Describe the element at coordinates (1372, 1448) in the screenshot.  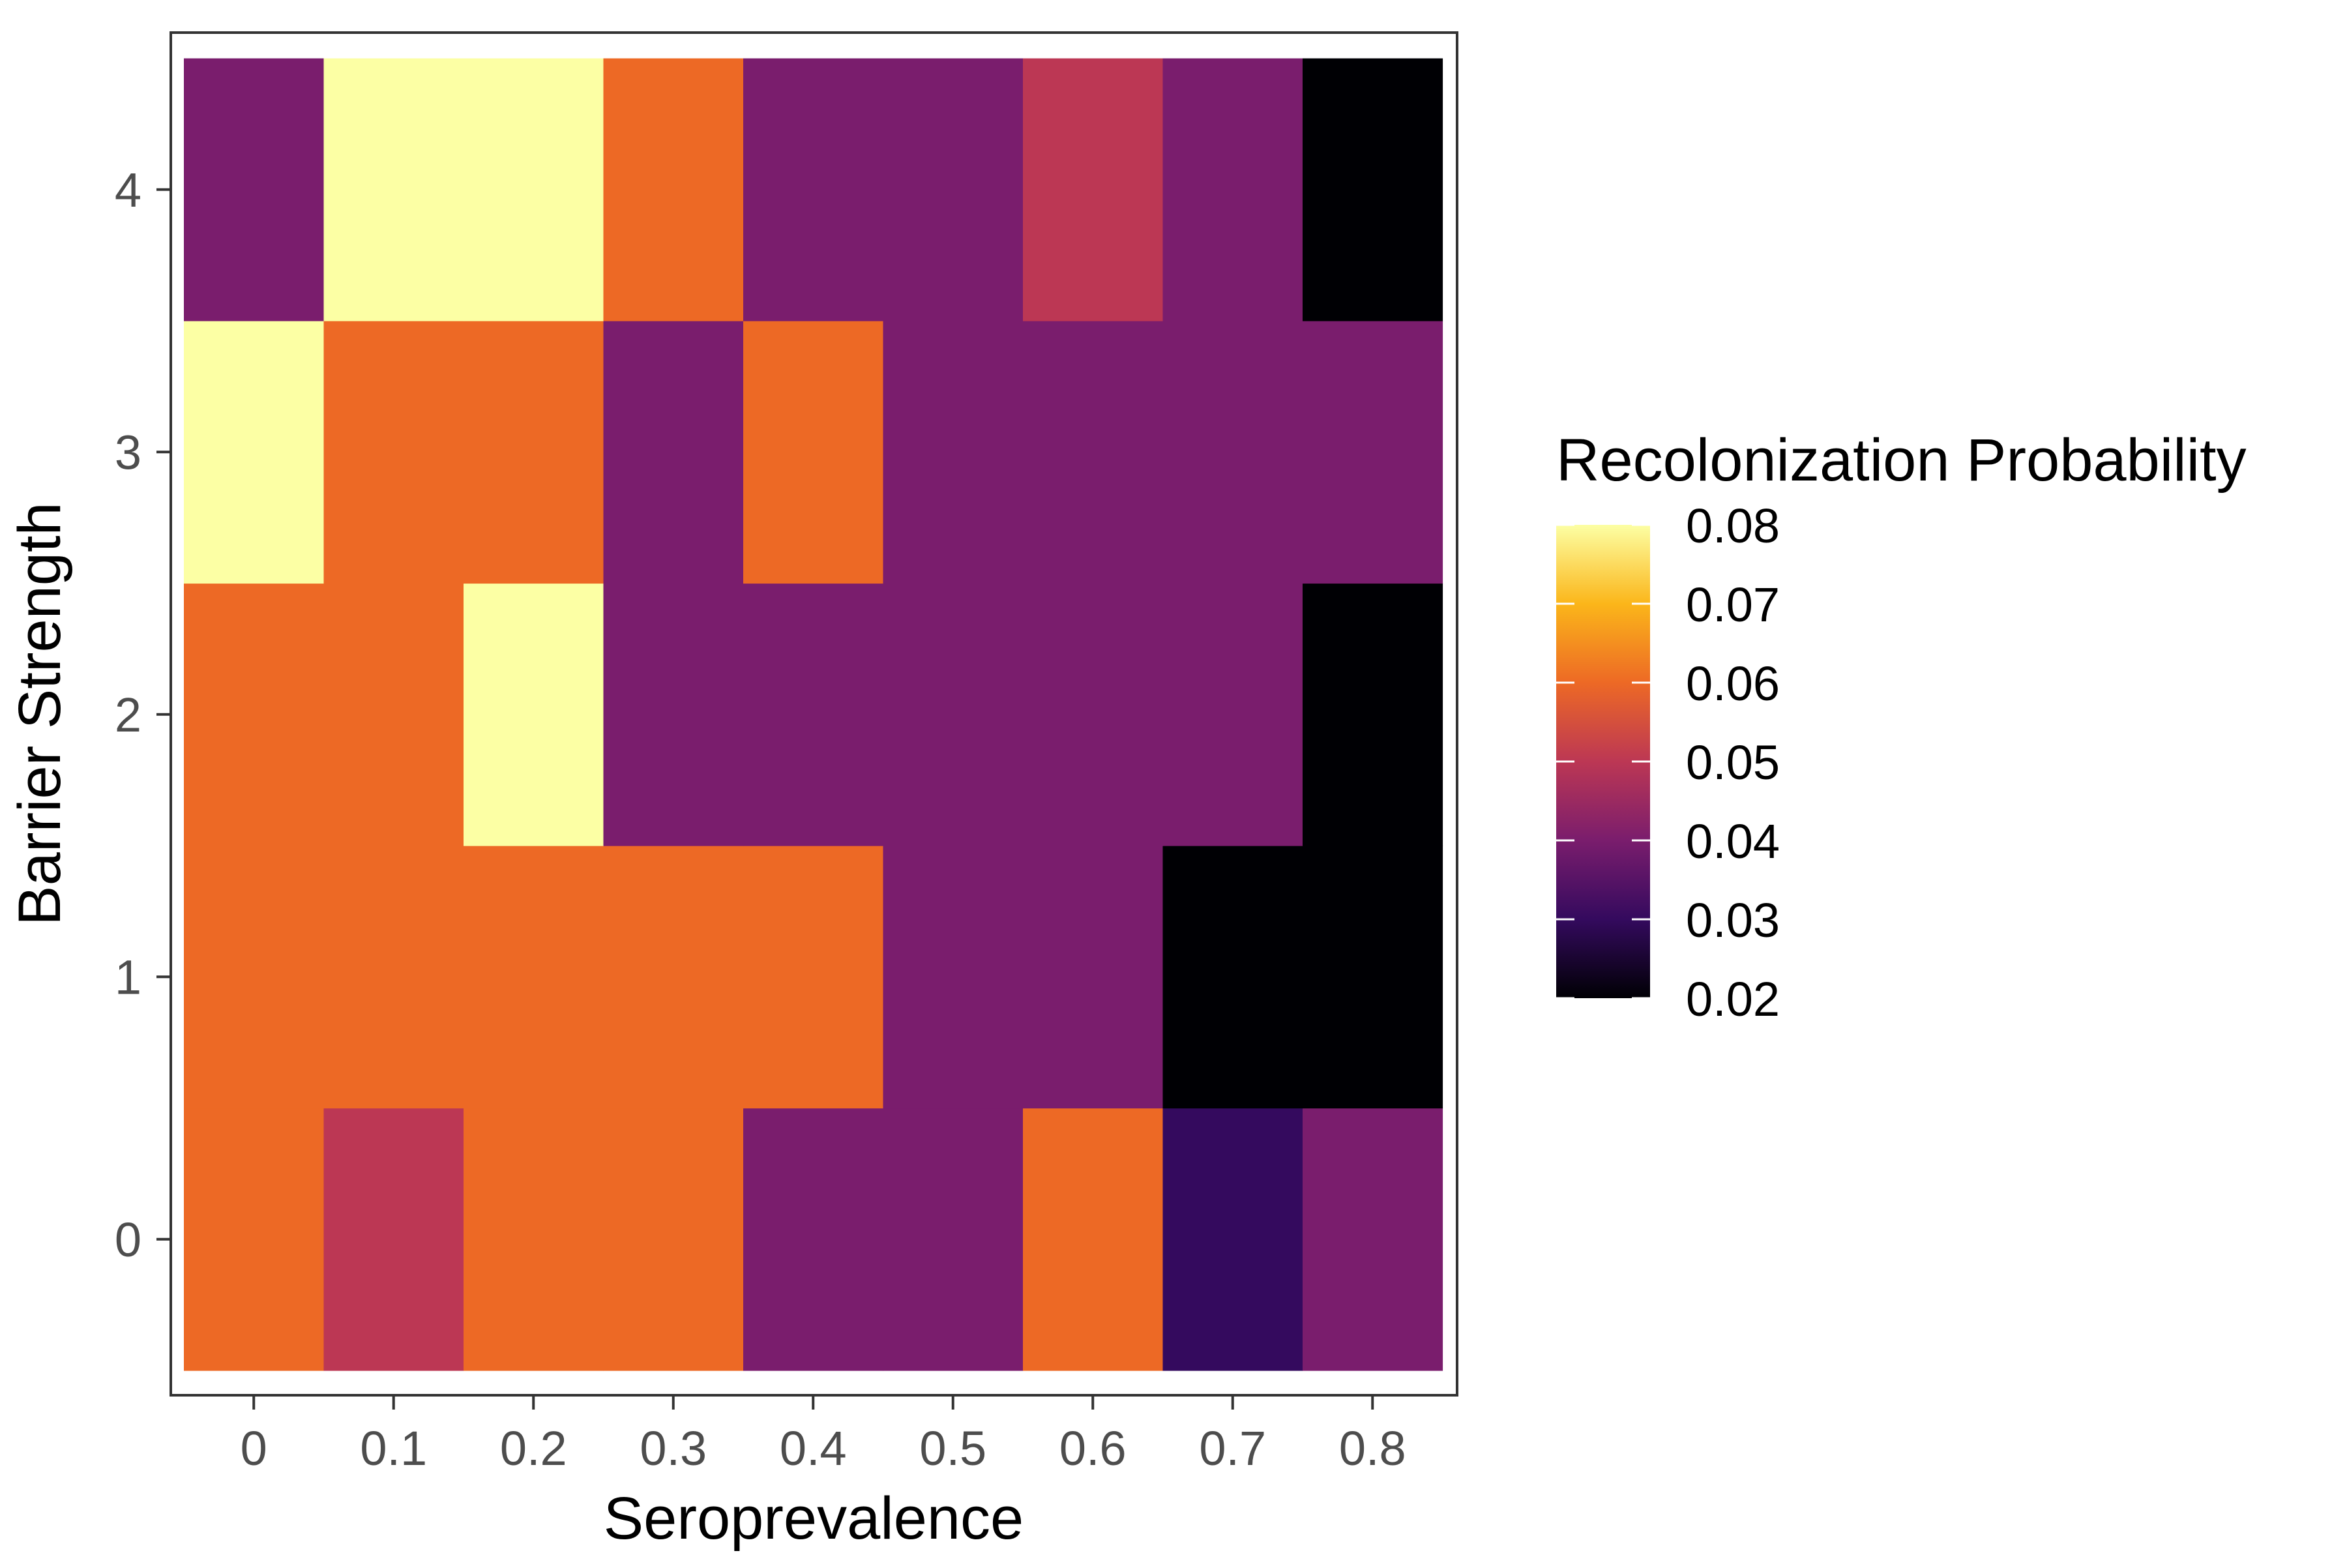
I see `x-tick-label: 0.8` at that location.